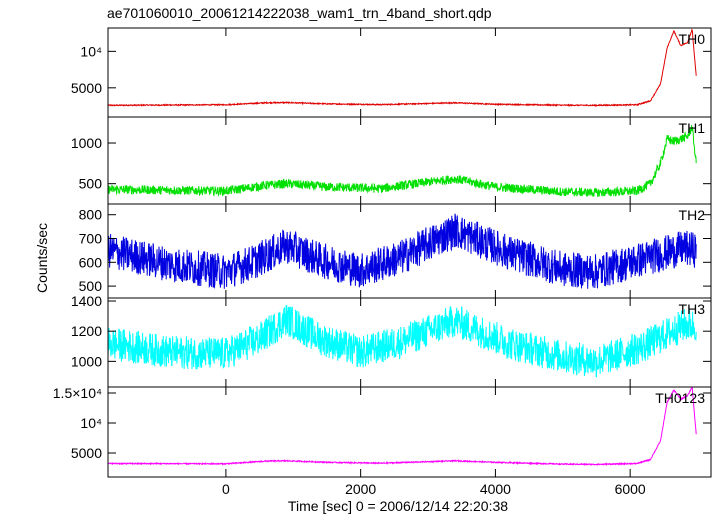  What do you see at coordinates (398, 506) in the screenshot?
I see `x-axis-label: Time [sec] 0 = 2006/12/14 22:20:38` at bounding box center [398, 506].